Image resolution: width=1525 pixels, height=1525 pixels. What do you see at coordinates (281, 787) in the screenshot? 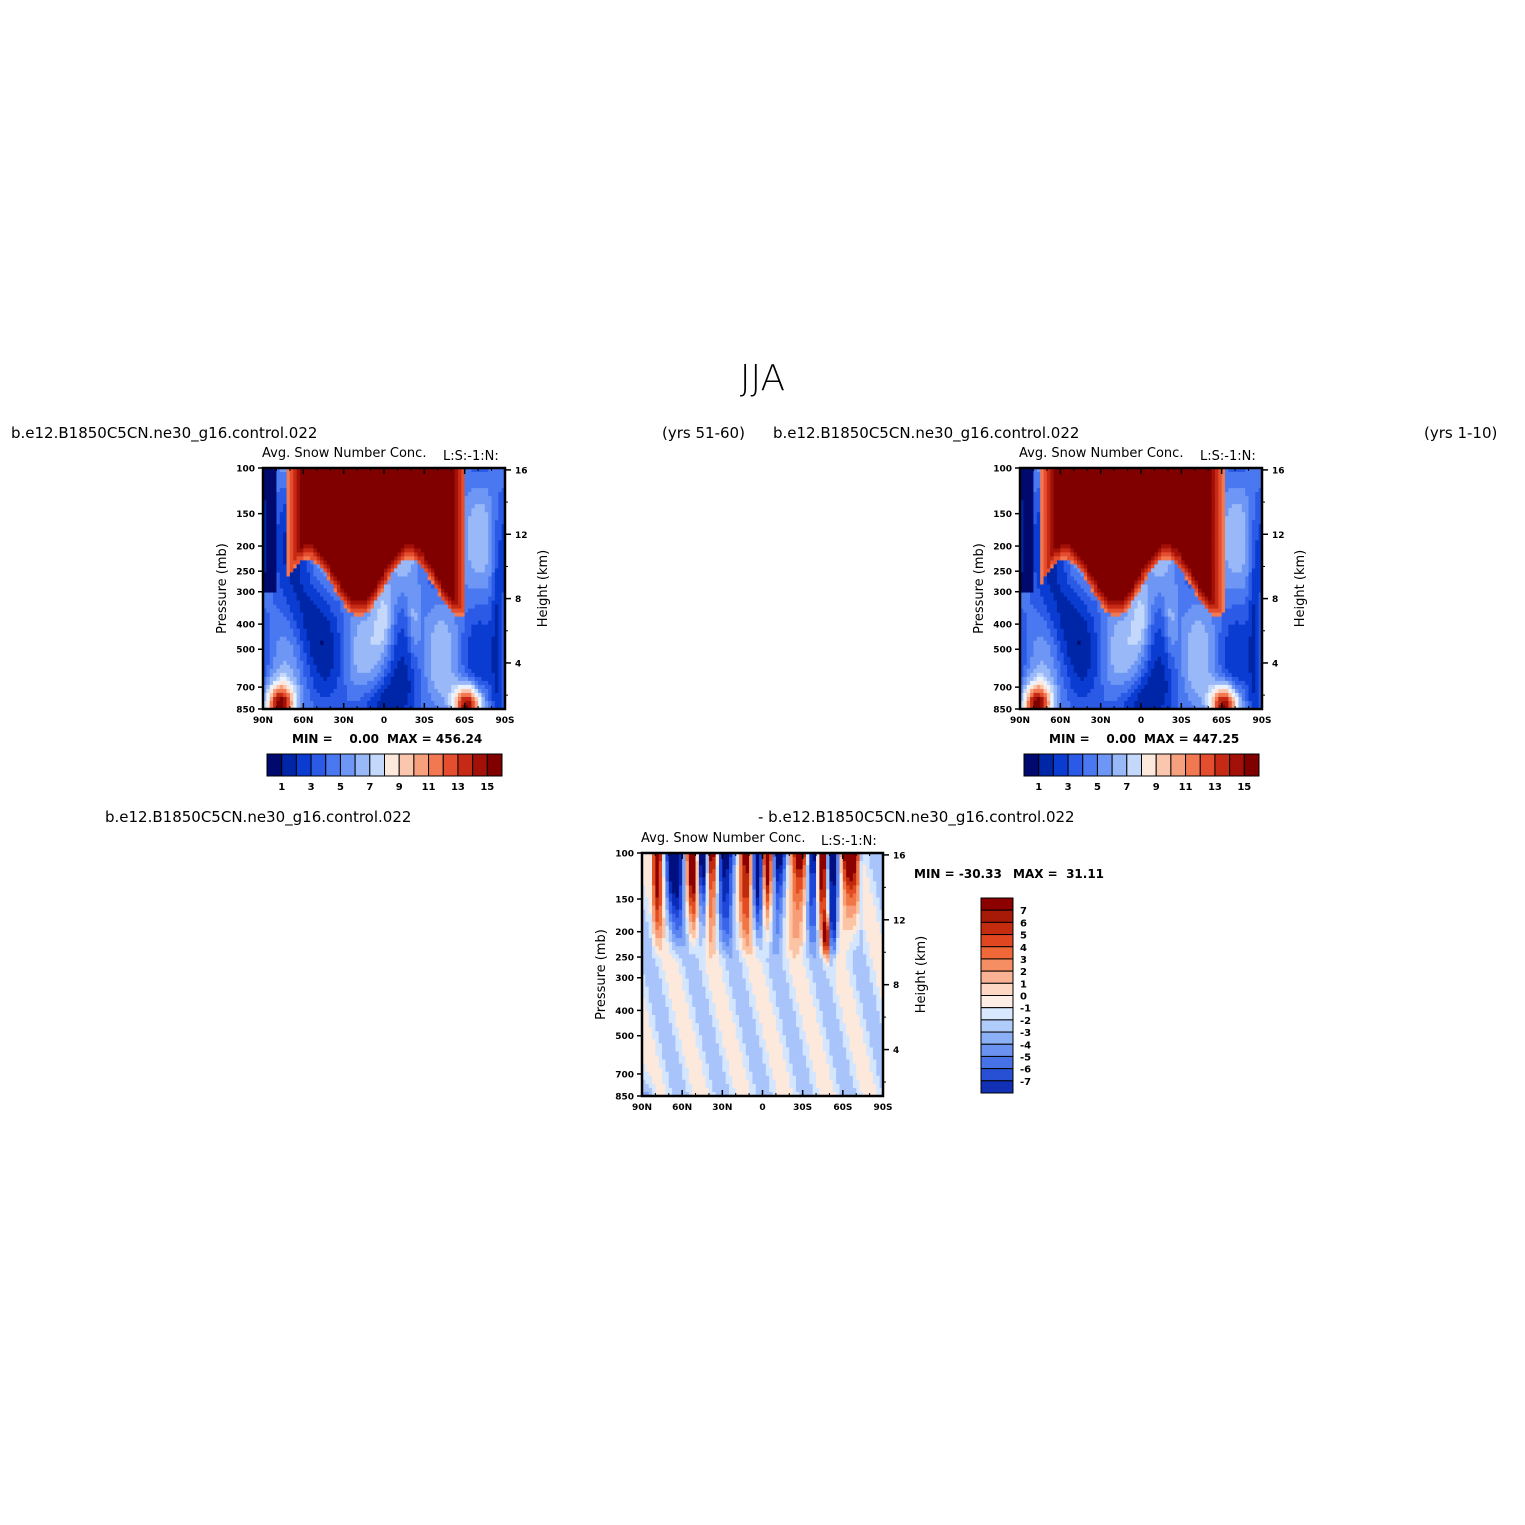
I see `colorbar-label: 1` at bounding box center [281, 787].